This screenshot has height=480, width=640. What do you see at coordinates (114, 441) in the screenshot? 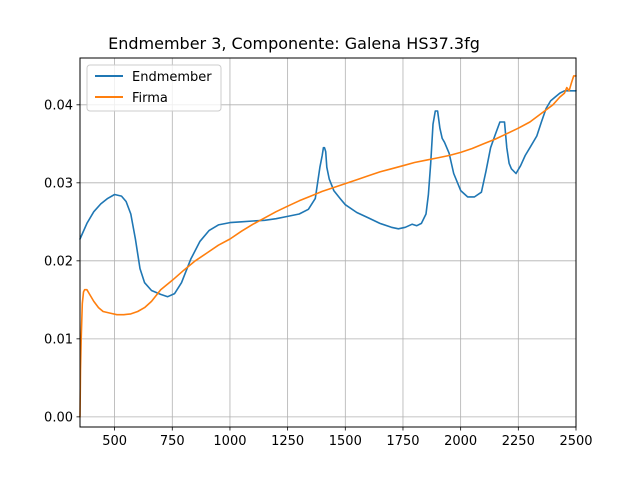
I see `x-tick-label: 500` at bounding box center [114, 441].